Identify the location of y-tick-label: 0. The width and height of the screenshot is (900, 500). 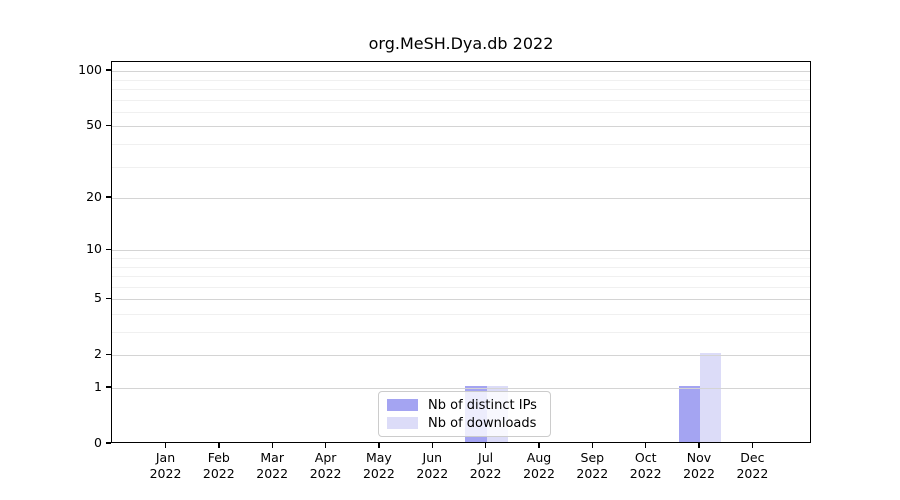
(98, 442).